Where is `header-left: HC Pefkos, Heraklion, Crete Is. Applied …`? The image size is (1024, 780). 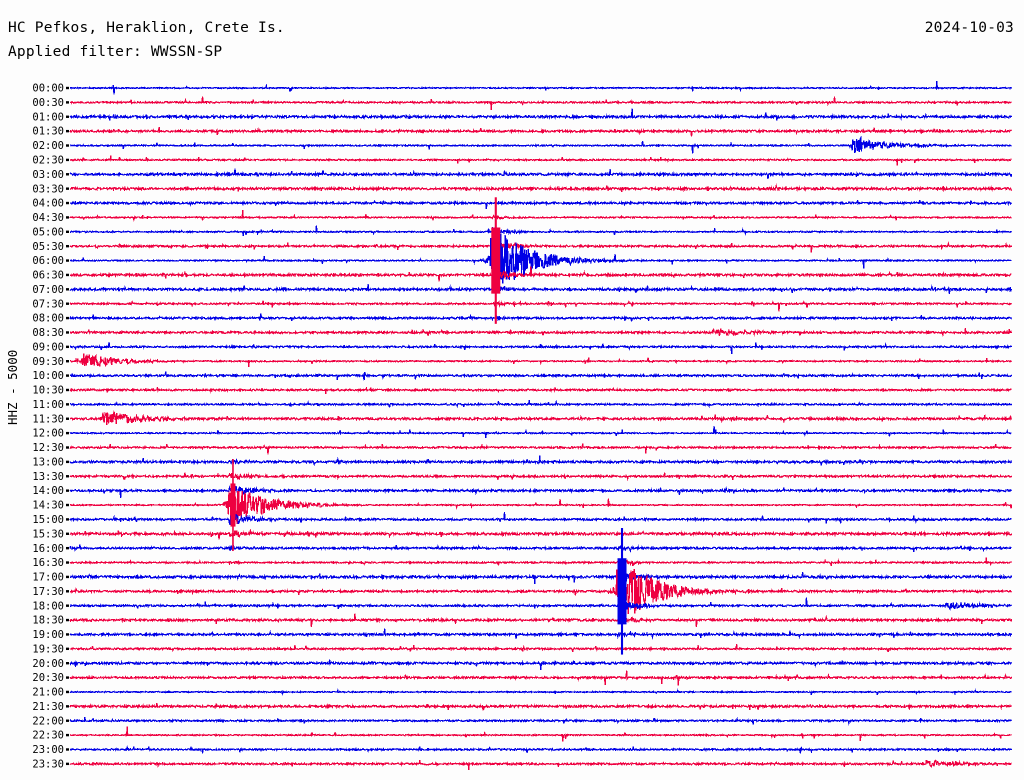
header-left: HC Pefkos, Heraklion, Crete Is. Applied … is located at coordinates (146, 40).